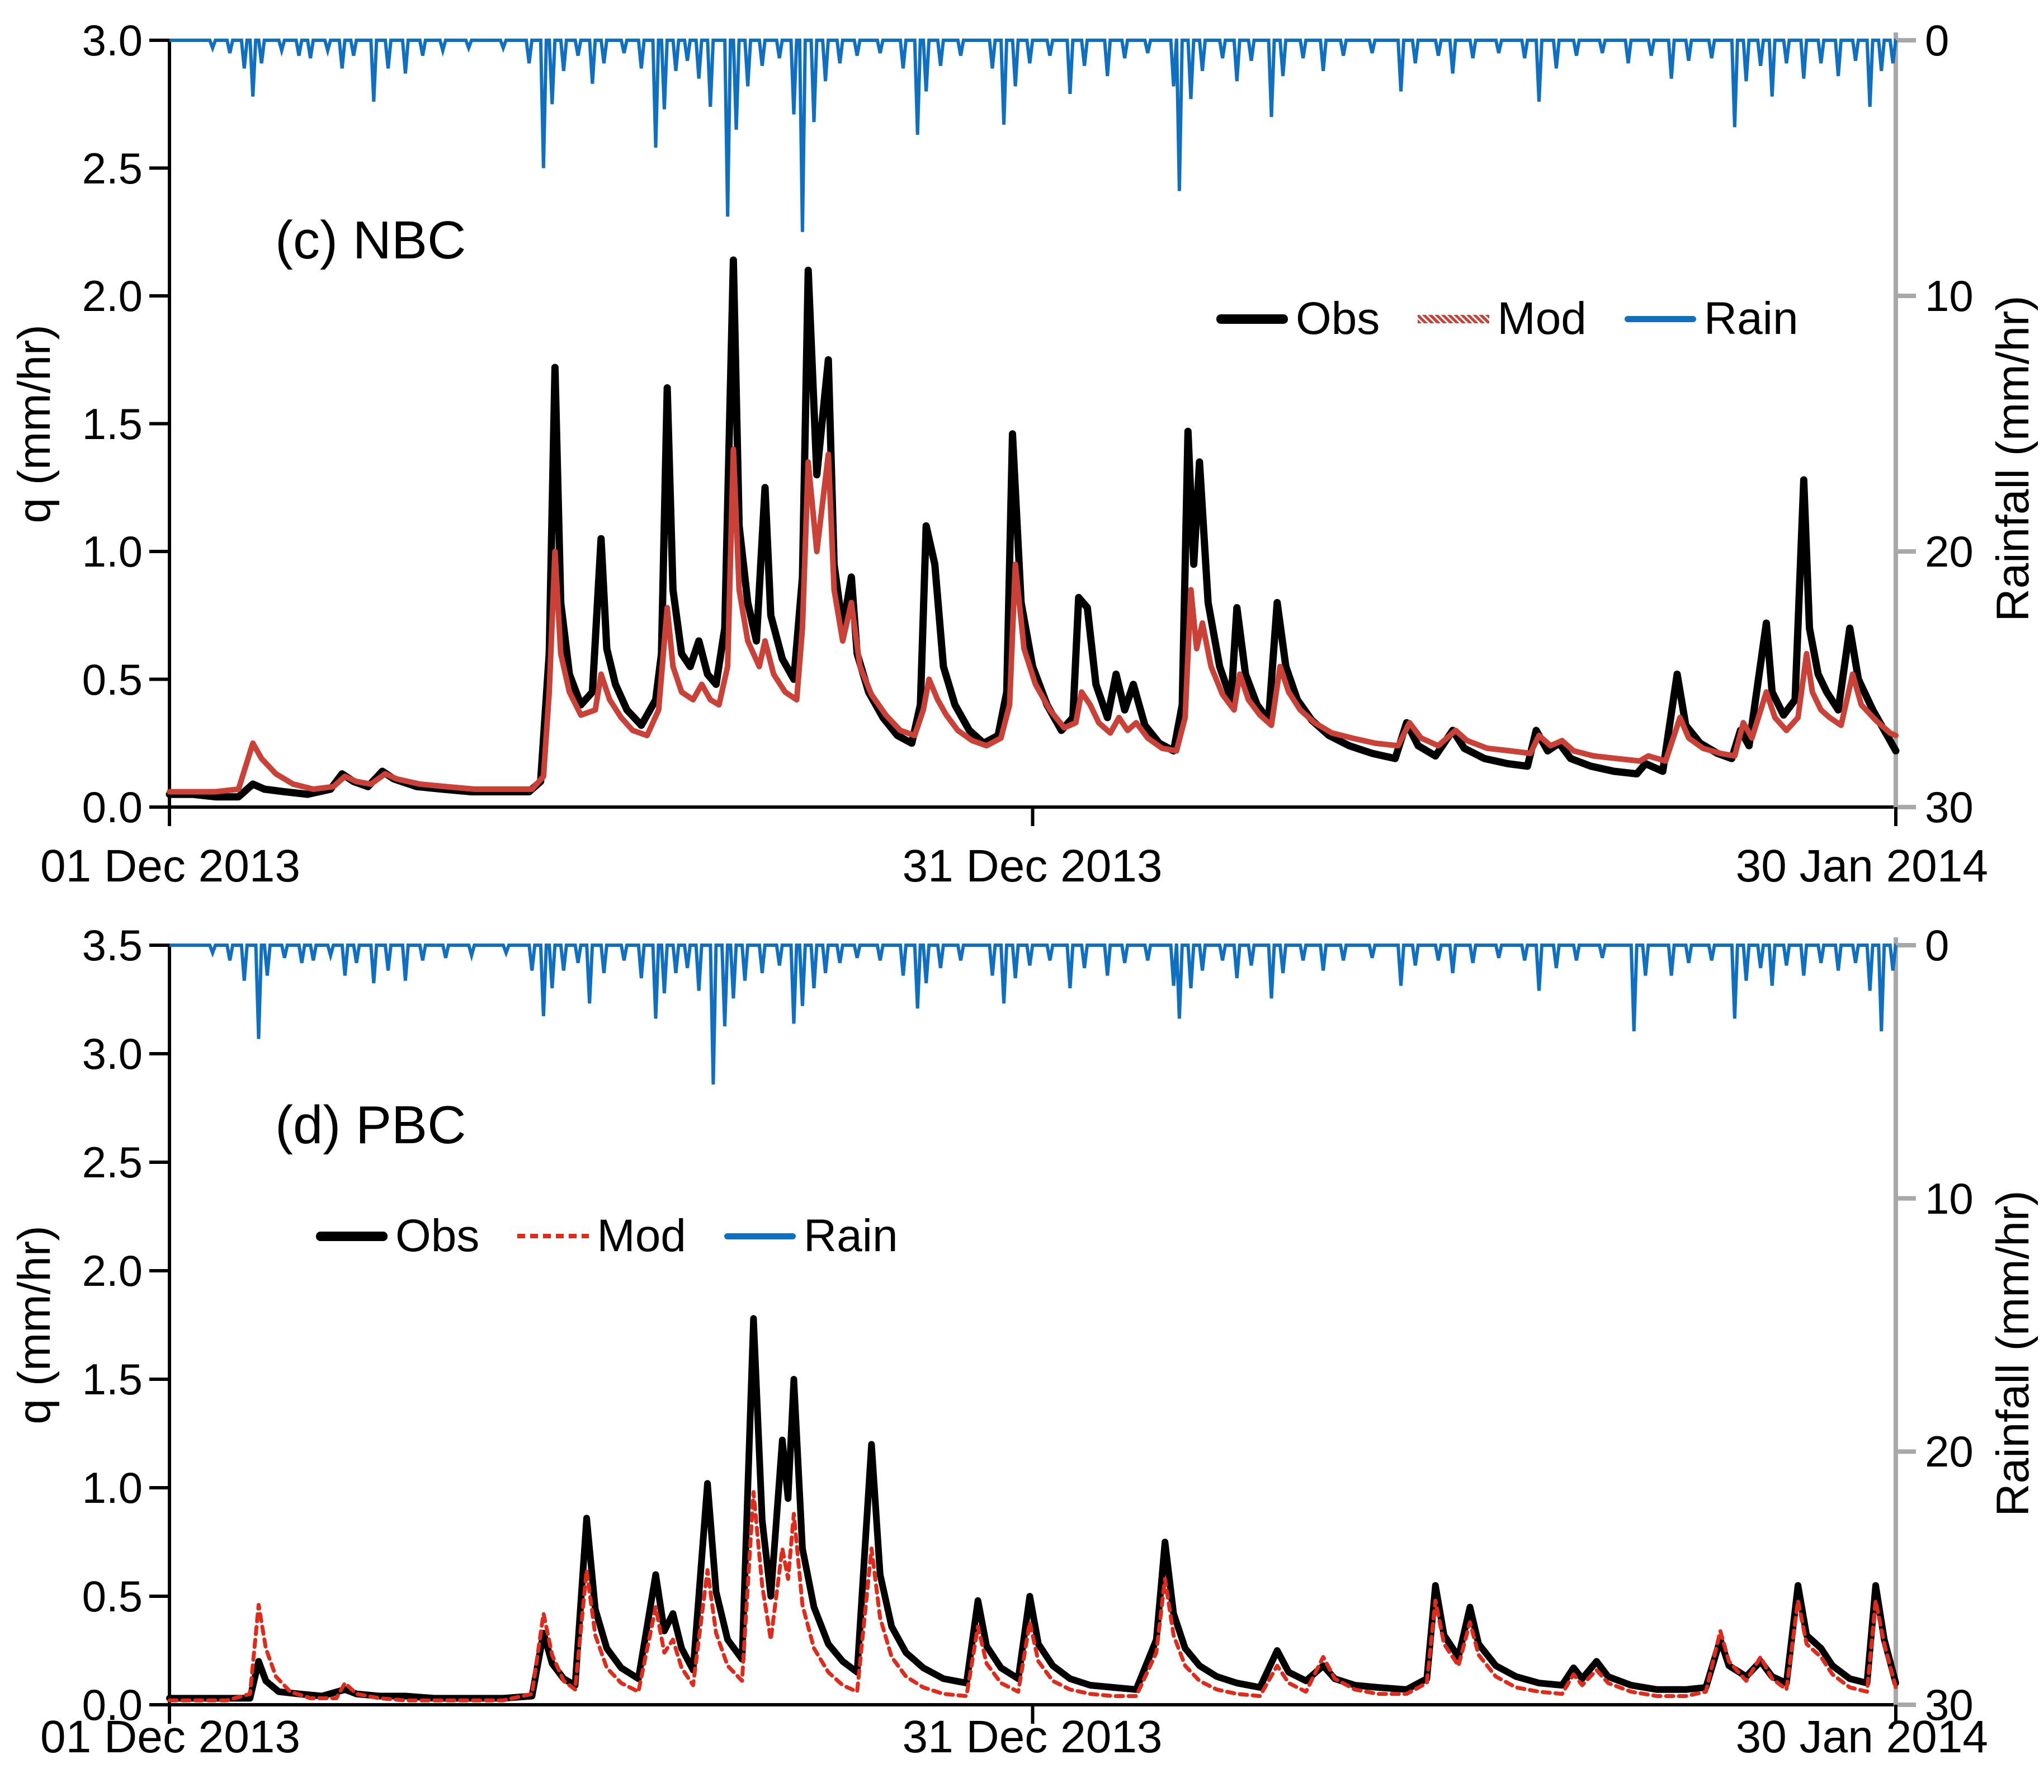 The image size is (2044, 1792). I want to click on legend-item-mod-c: Mod, so click(1503, 319).